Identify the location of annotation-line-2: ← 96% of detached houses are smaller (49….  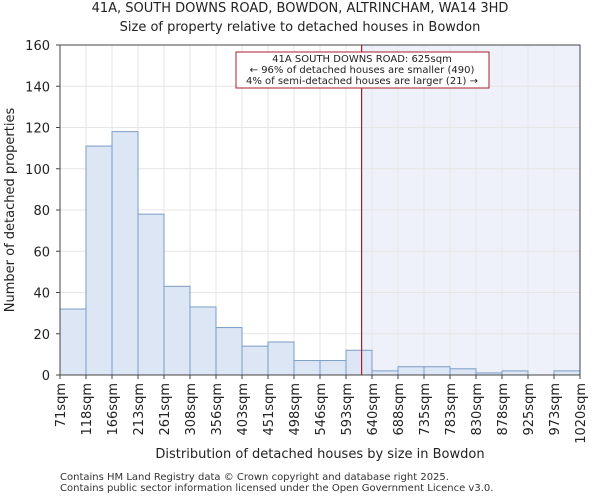
(362, 70).